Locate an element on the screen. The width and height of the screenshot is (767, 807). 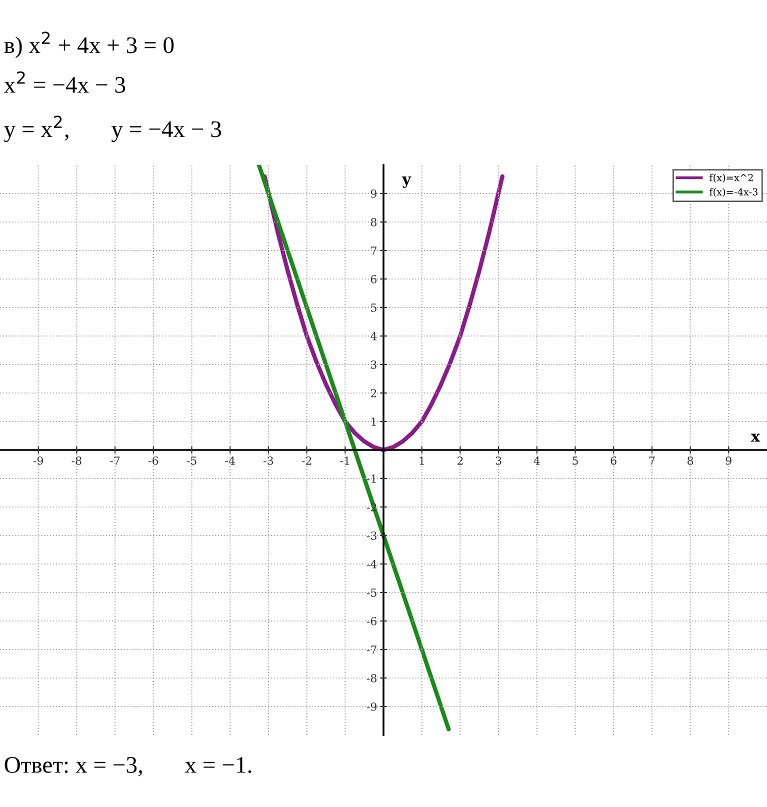
y-tick-label: 2 is located at coordinates (373, 393).